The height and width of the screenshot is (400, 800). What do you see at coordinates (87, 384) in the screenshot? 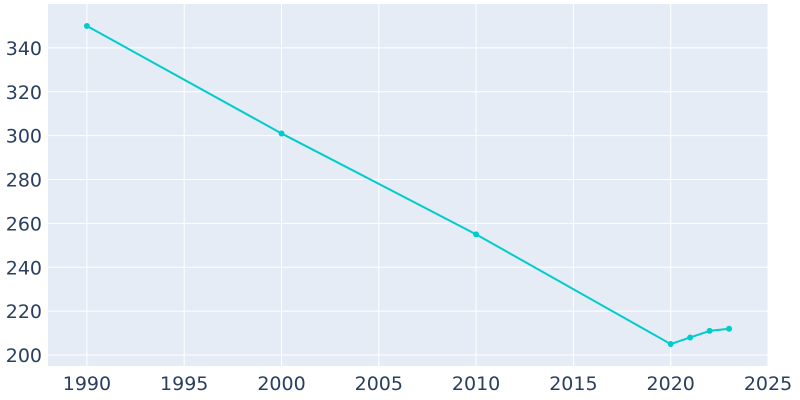
I see `x-tick-label: 1990` at bounding box center [87, 384].